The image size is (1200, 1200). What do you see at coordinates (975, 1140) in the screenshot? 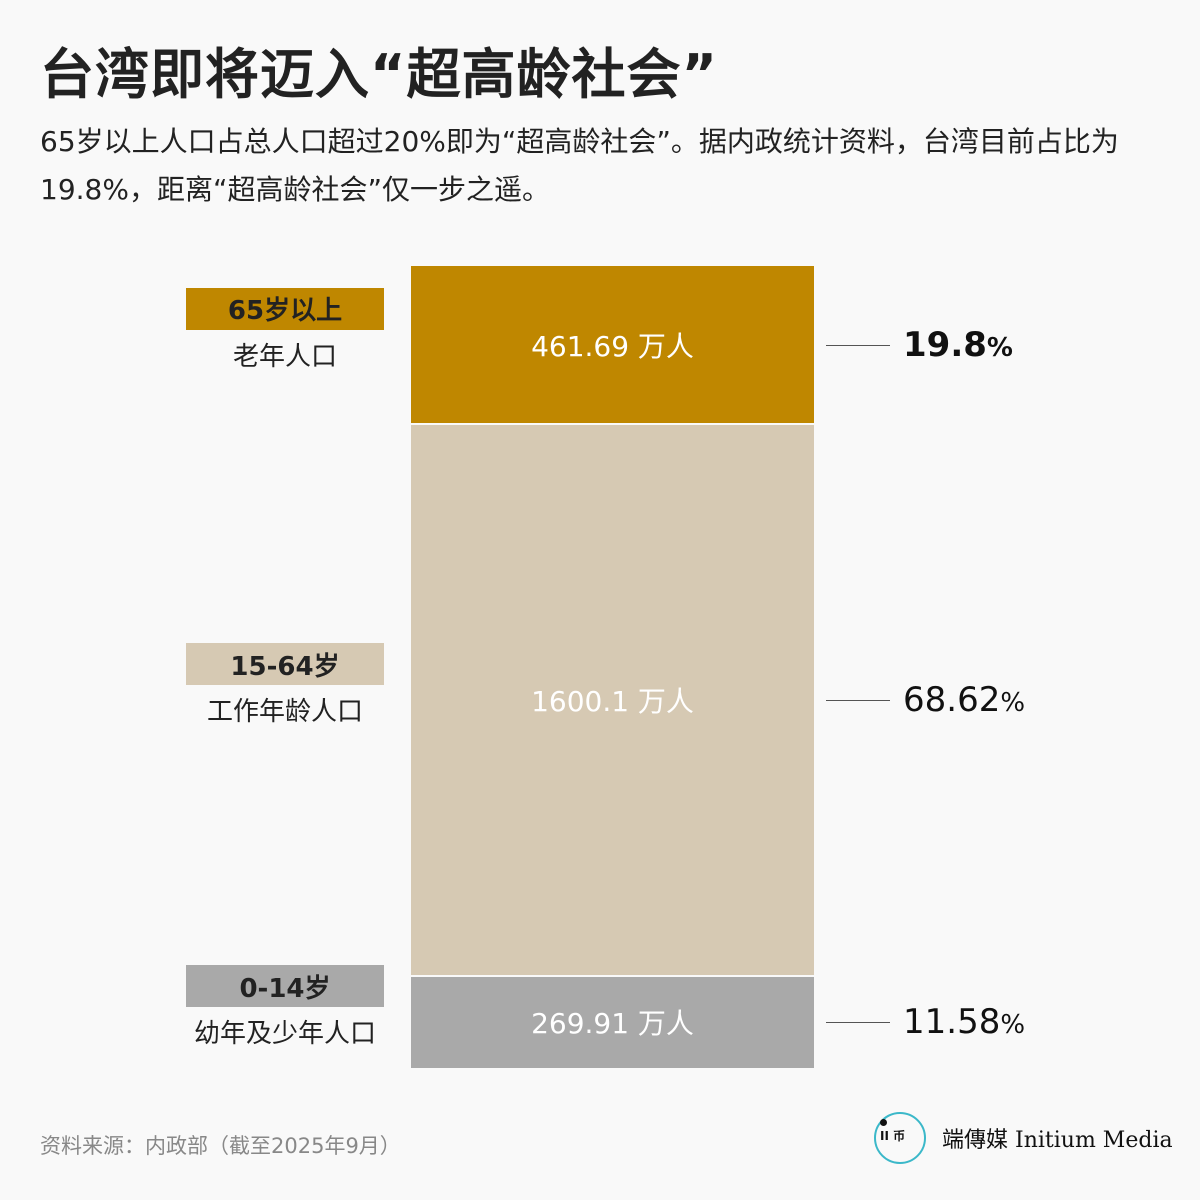
I see `logo-name-zh: 端傳媒` at bounding box center [975, 1140].